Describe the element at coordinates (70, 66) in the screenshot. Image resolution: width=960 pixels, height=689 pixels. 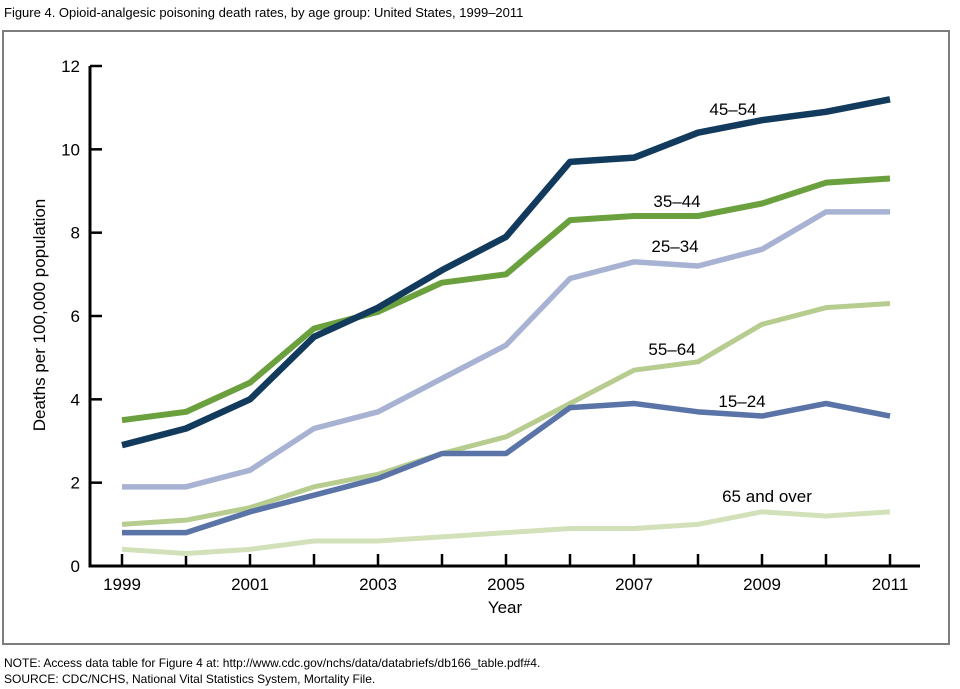
I see `y-tick-label: 12` at that location.